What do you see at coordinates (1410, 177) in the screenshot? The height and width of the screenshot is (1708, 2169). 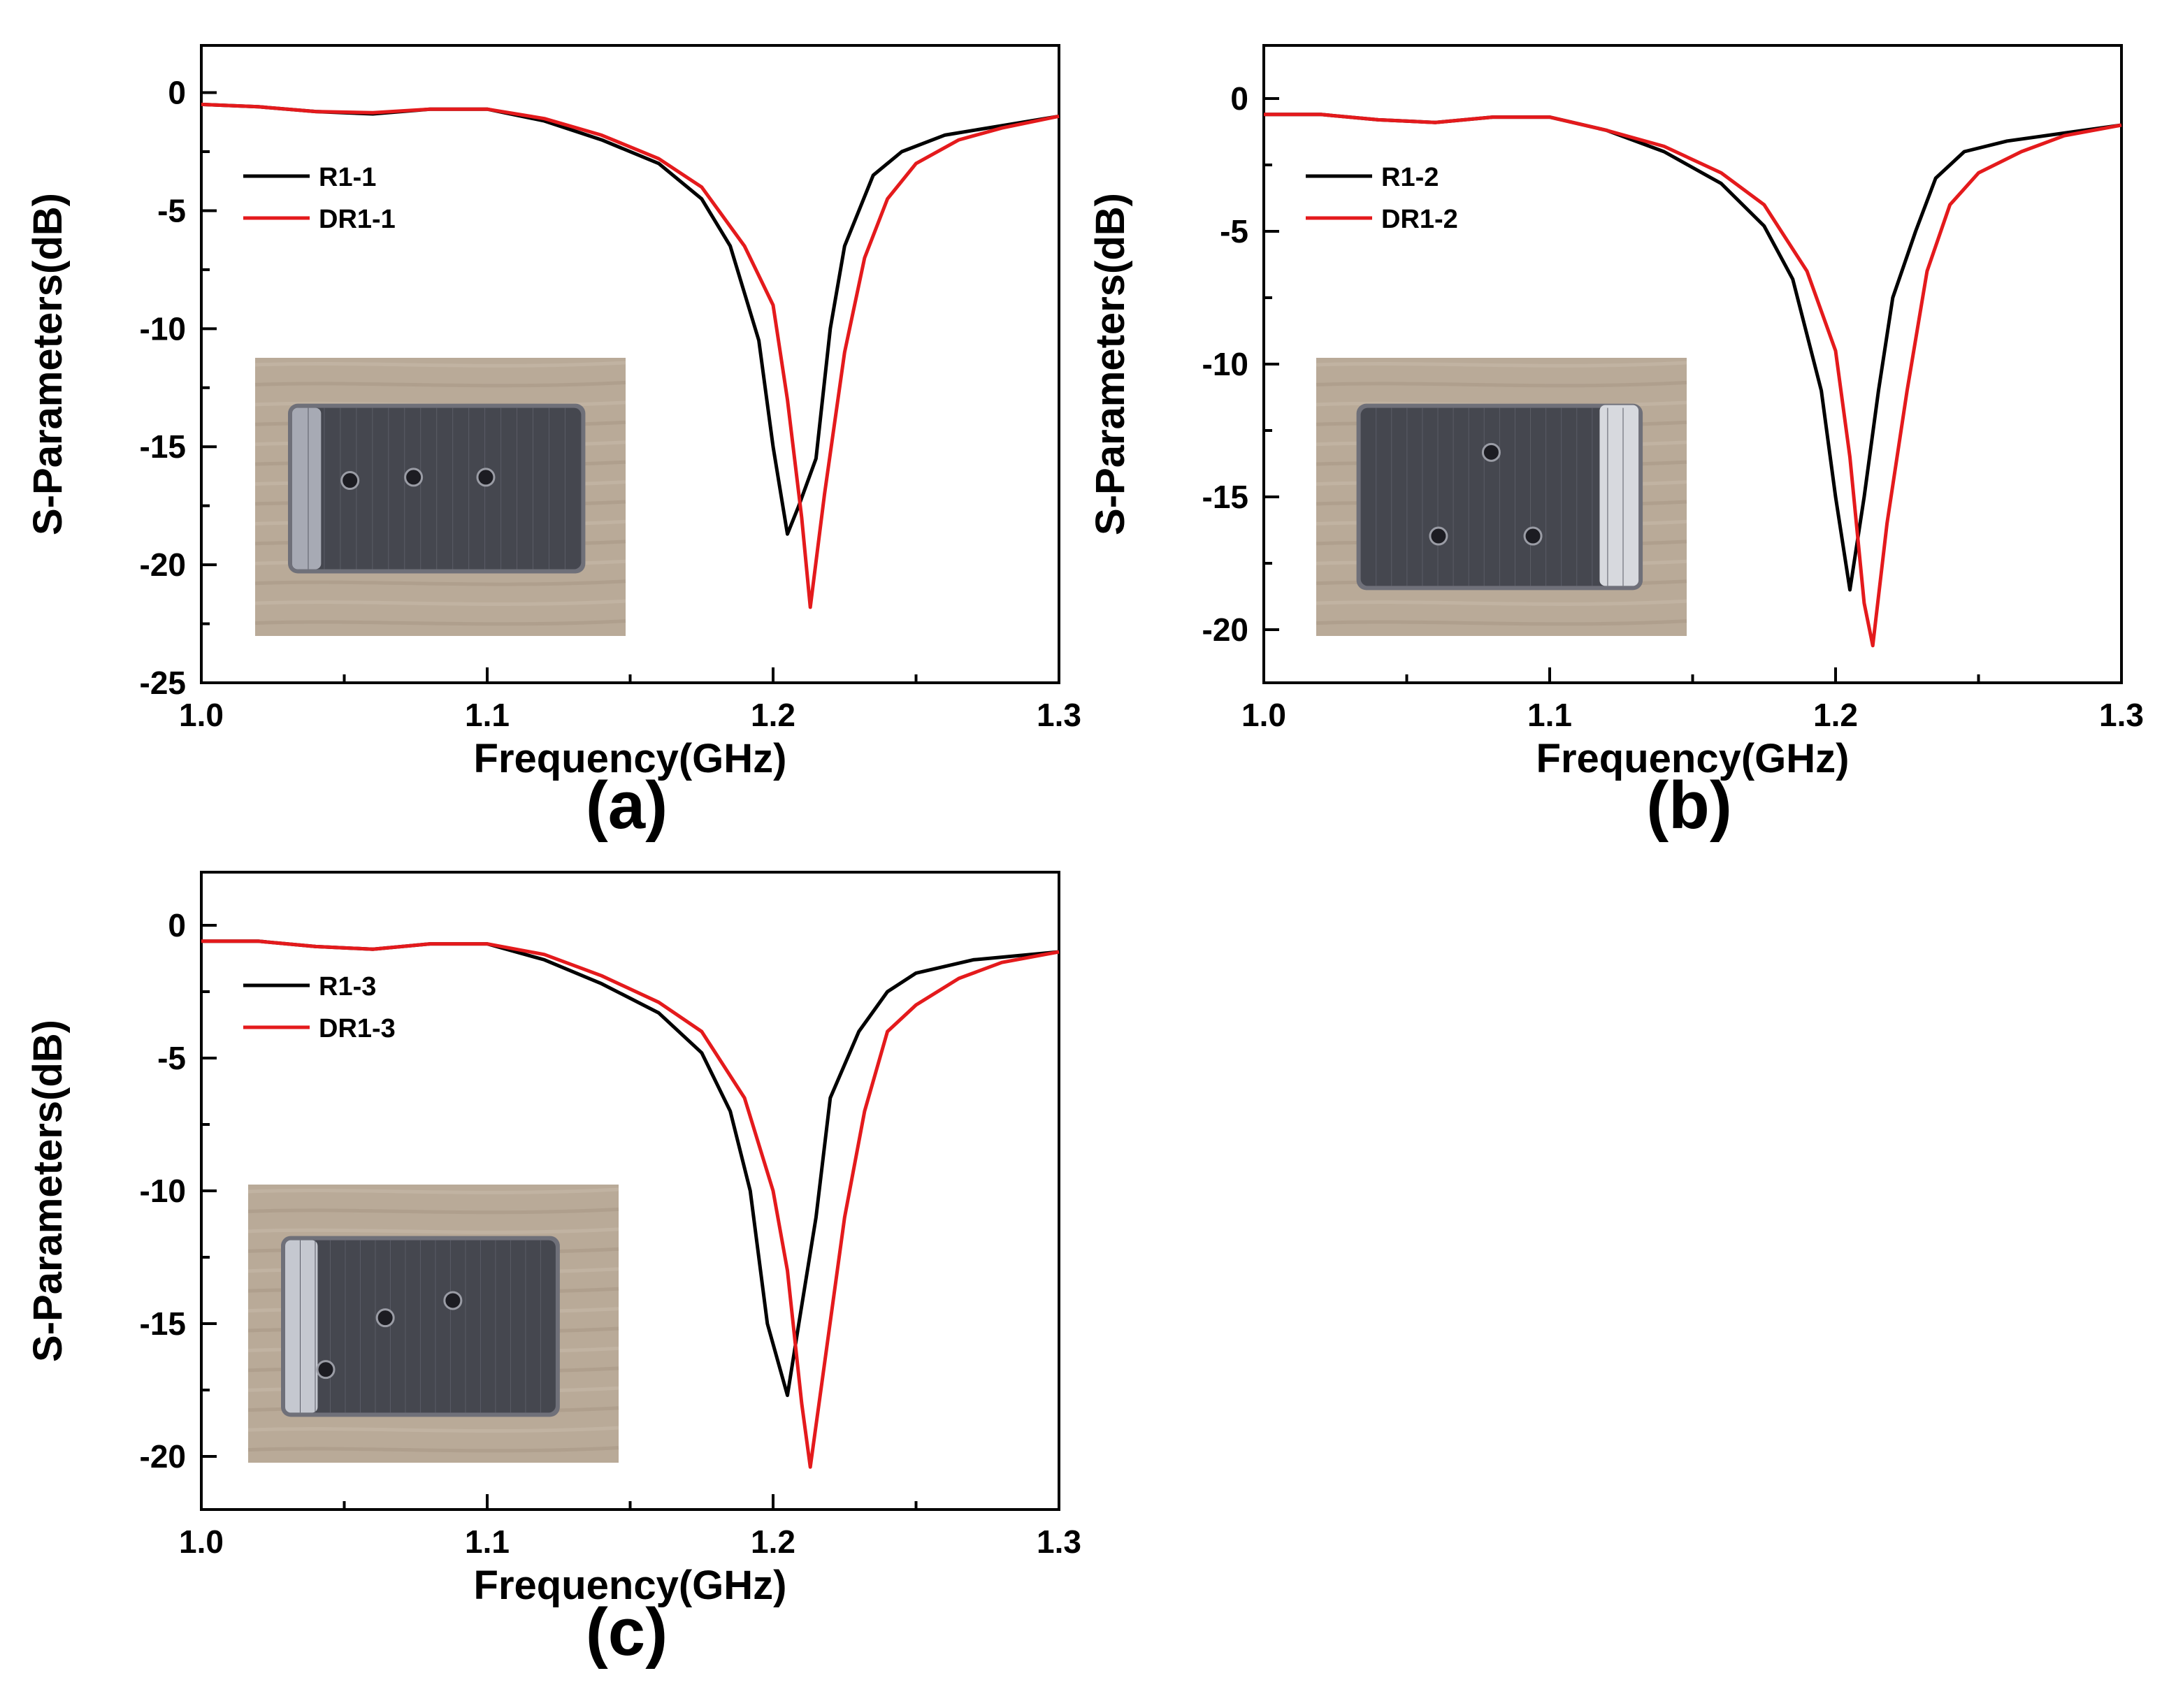 I see `legend-entry: R1-2` at bounding box center [1410, 177].